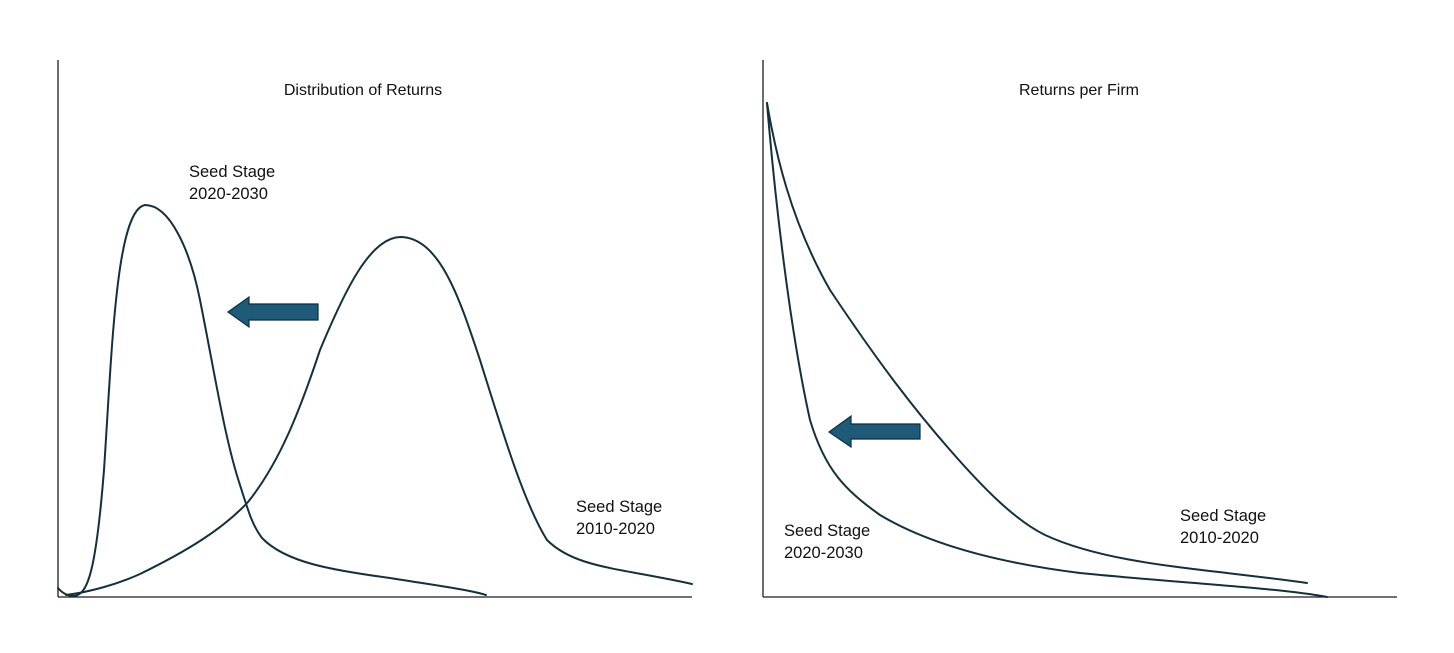 This screenshot has height=653, width=1454. I want to click on per-firm-label-2020-2030-line1: Seed Stage, so click(827, 531).